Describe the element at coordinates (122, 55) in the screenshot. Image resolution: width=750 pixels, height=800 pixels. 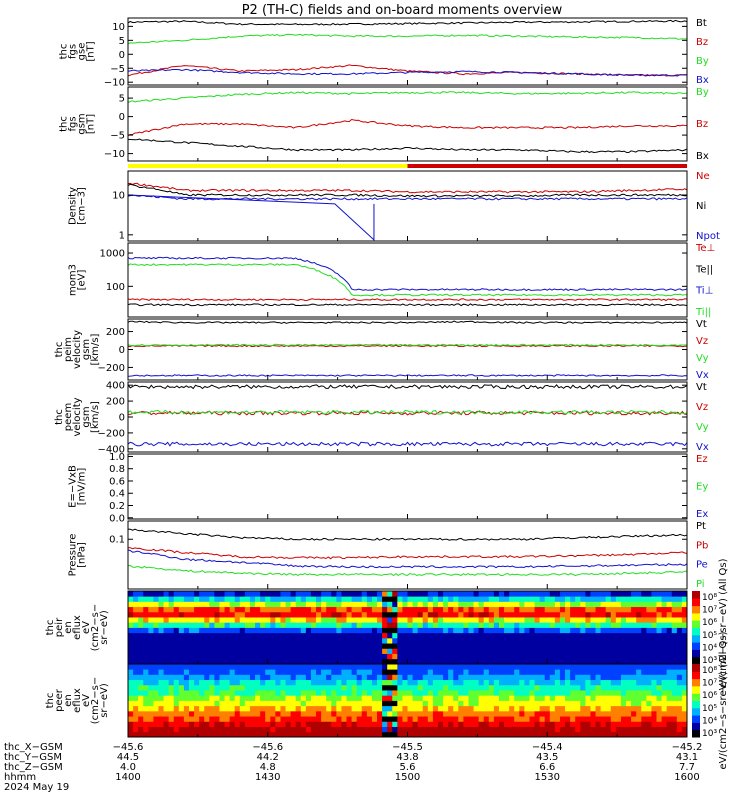
I see `y-tick-label: 0` at that location.